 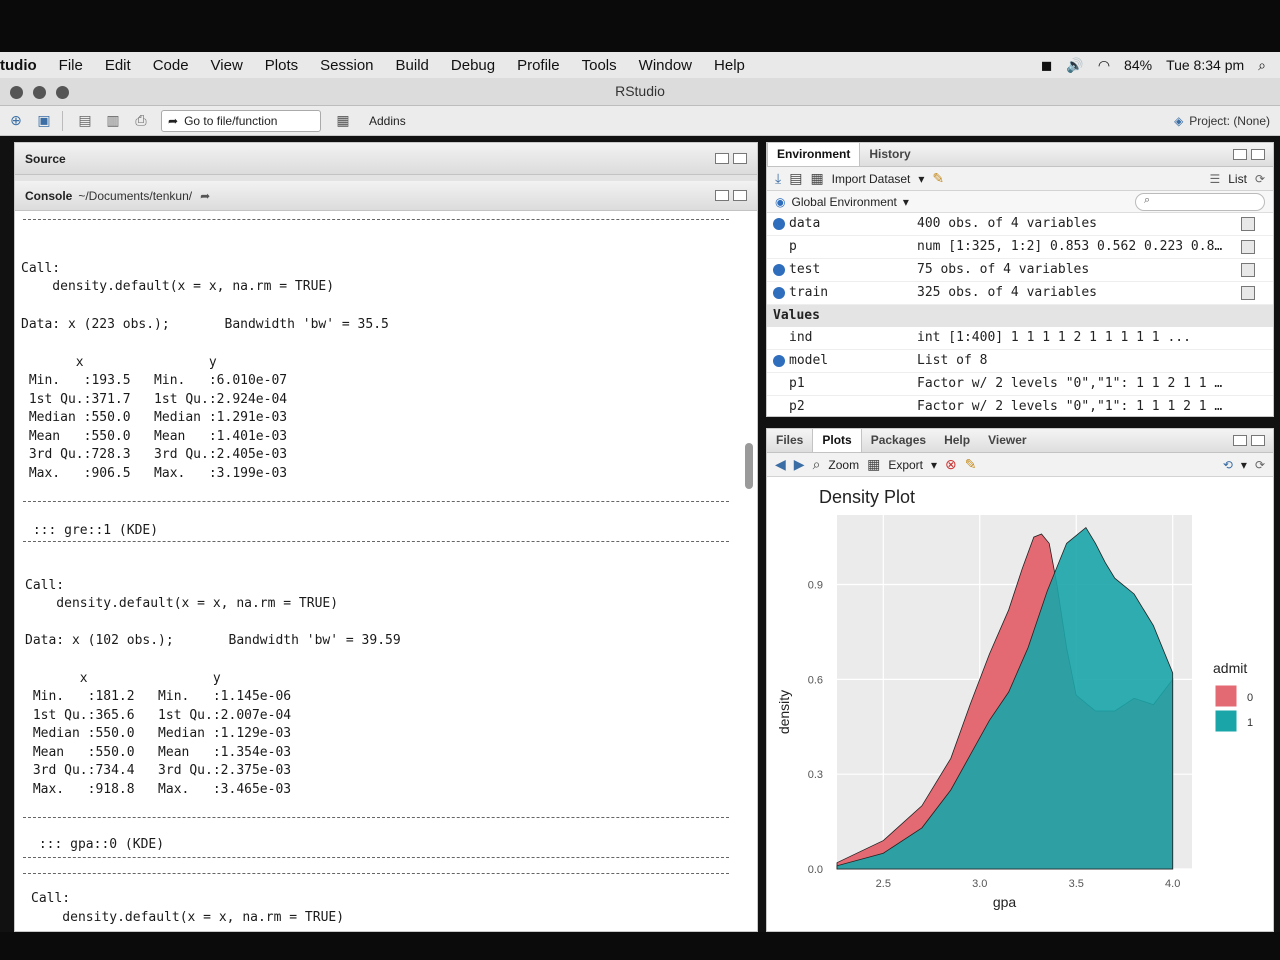 I want to click on menu-edit: Edit, so click(x=117, y=65).